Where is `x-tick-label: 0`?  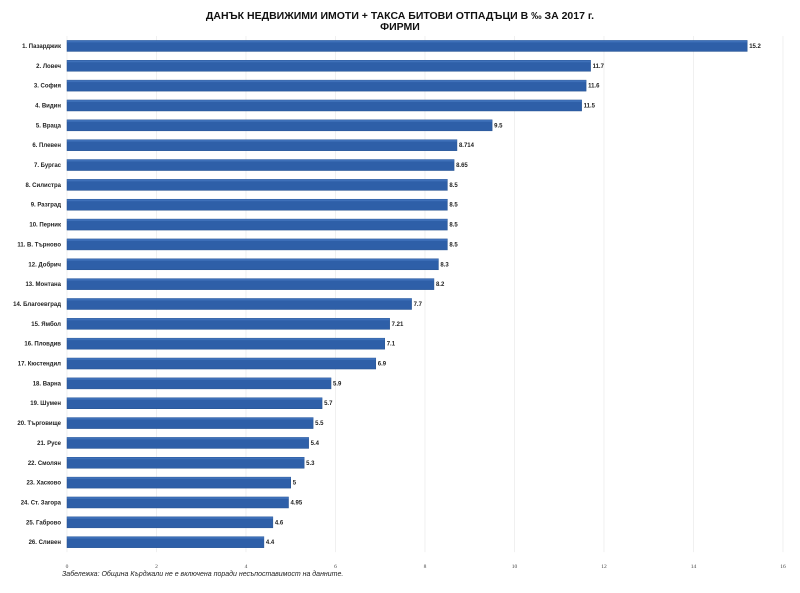 x-tick-label: 0 is located at coordinates (67, 567).